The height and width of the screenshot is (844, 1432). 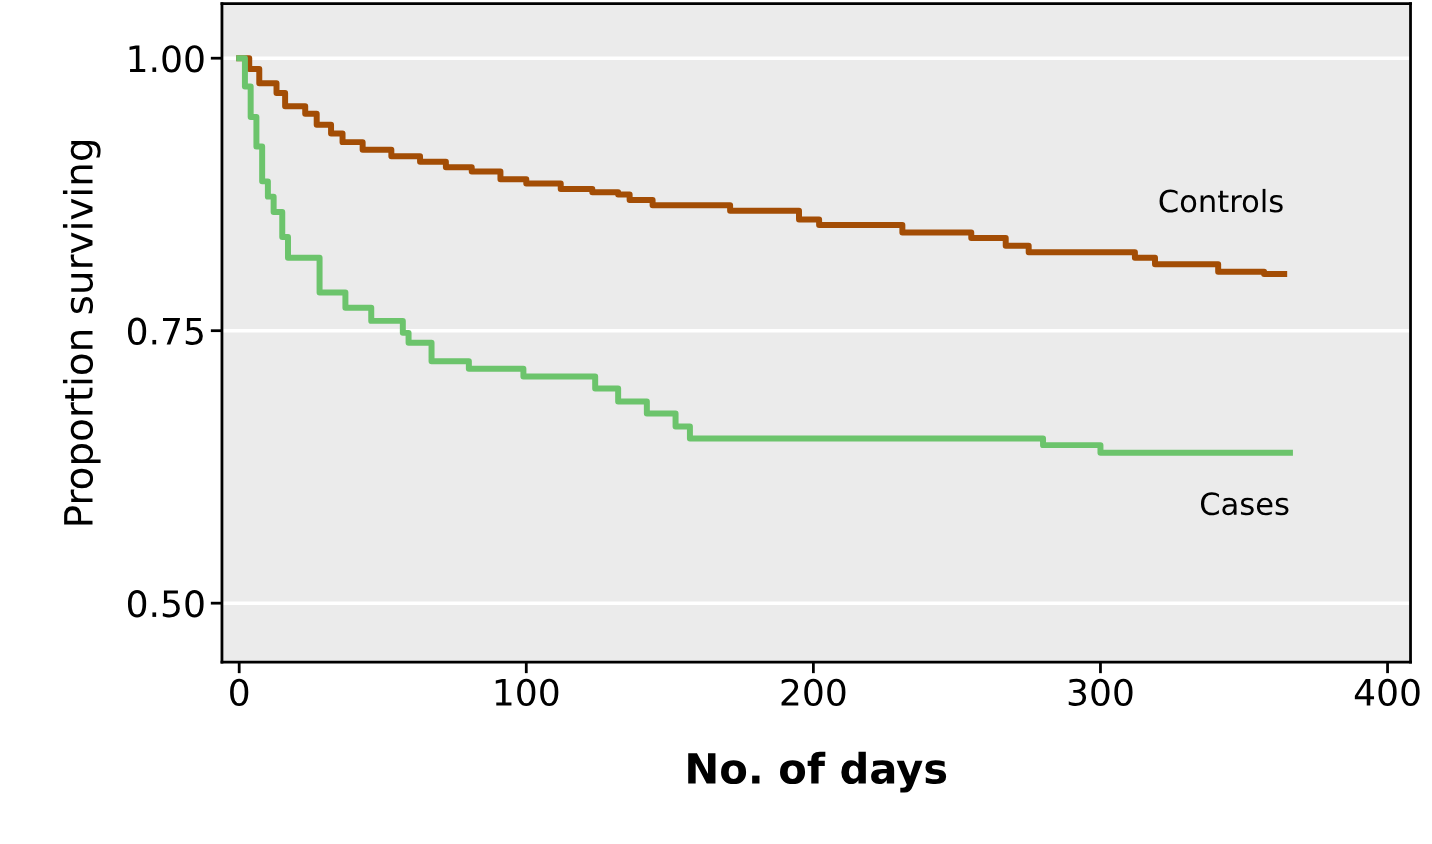 I want to click on x-tick-label: 400, so click(x=1387, y=692).